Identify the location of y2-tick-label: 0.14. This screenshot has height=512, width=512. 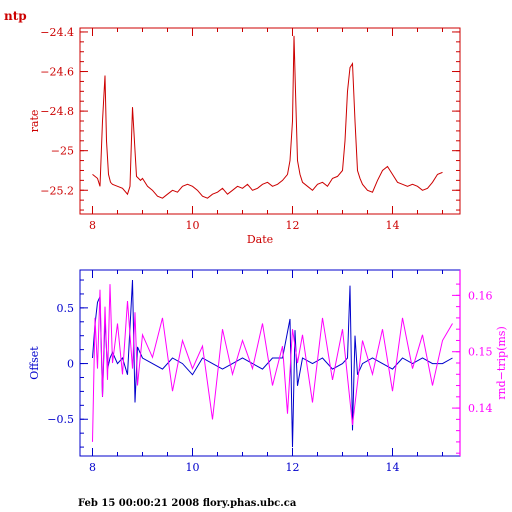
(480, 408).